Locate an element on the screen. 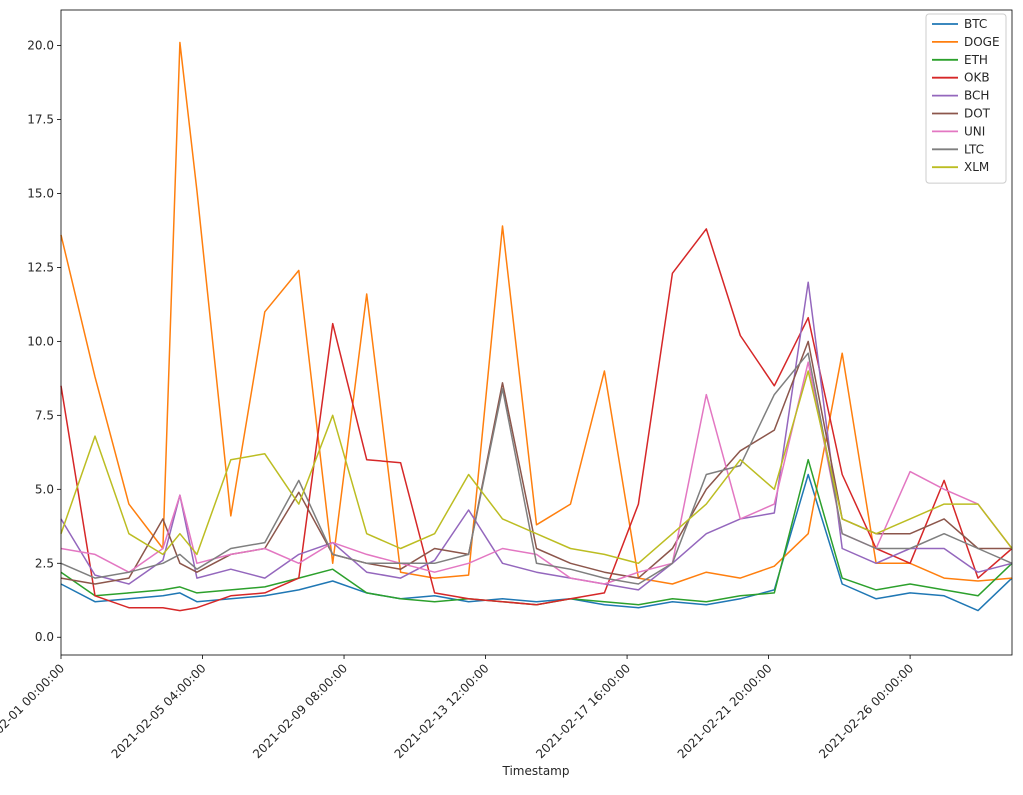 Image resolution: width=1023 pixels, height=795 pixels. legend-label-uni: UNI is located at coordinates (974, 131).